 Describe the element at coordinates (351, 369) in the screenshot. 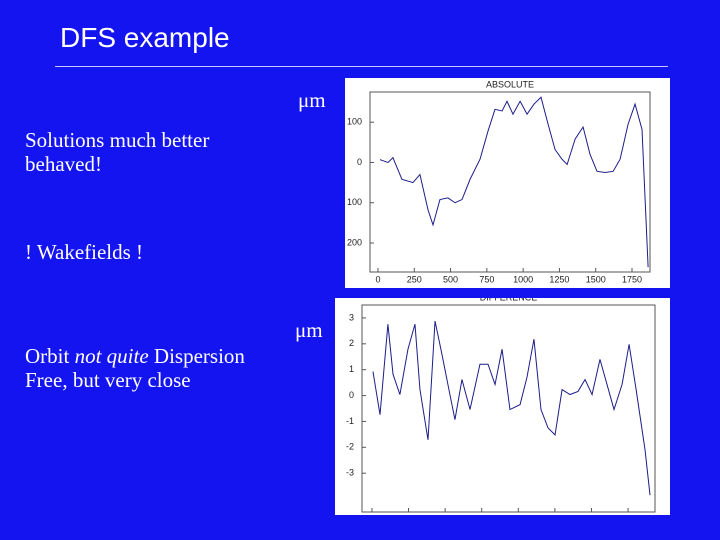

I see `y-tick-label: 1` at that location.